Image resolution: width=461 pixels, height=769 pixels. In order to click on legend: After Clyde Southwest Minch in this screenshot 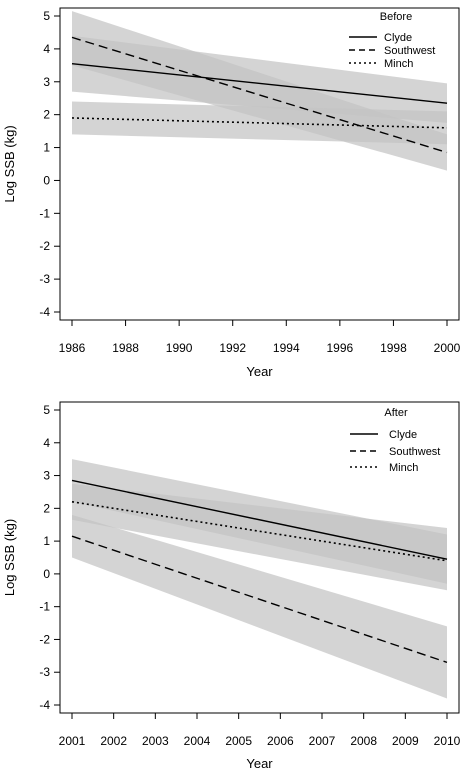, I will do `click(395, 440)`.